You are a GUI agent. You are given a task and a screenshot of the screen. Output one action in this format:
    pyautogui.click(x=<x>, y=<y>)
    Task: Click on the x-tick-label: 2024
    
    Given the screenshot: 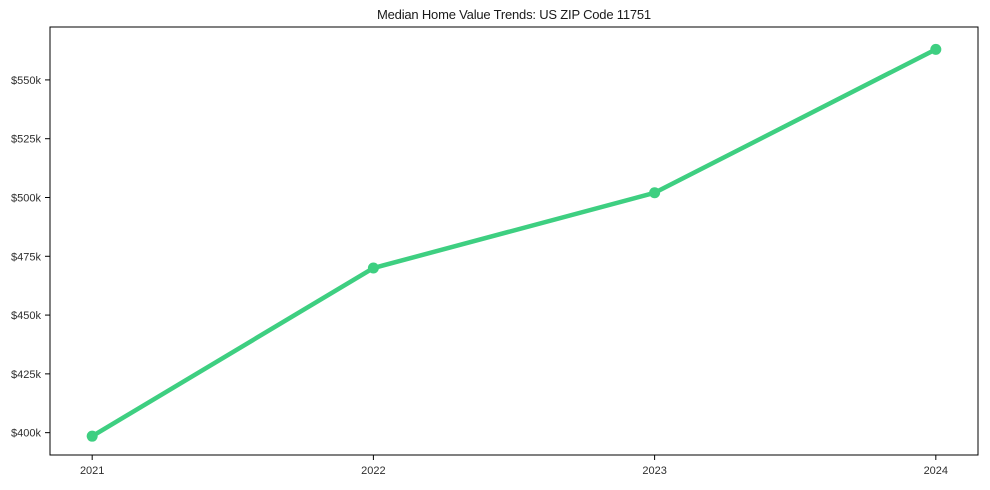 What is the action you would take?
    pyautogui.click(x=936, y=471)
    